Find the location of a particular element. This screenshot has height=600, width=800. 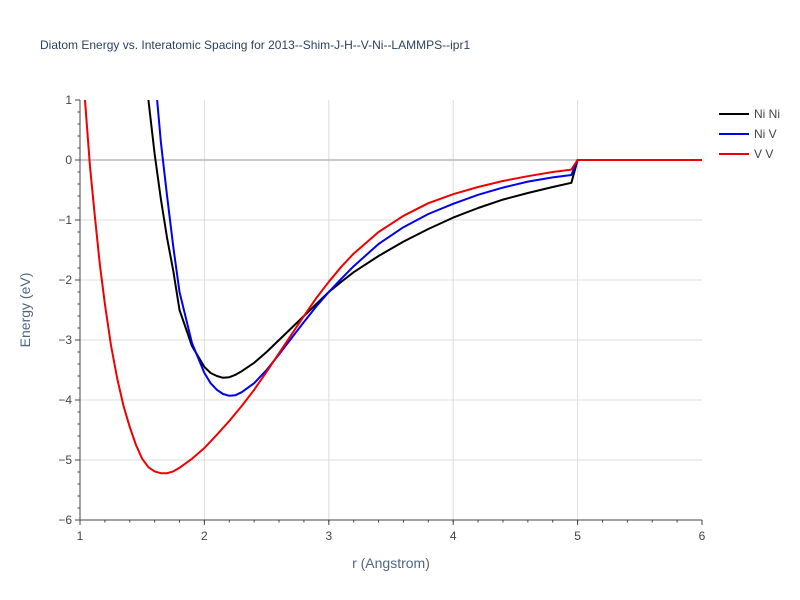

legend-label: Ni V is located at coordinates (765, 134).